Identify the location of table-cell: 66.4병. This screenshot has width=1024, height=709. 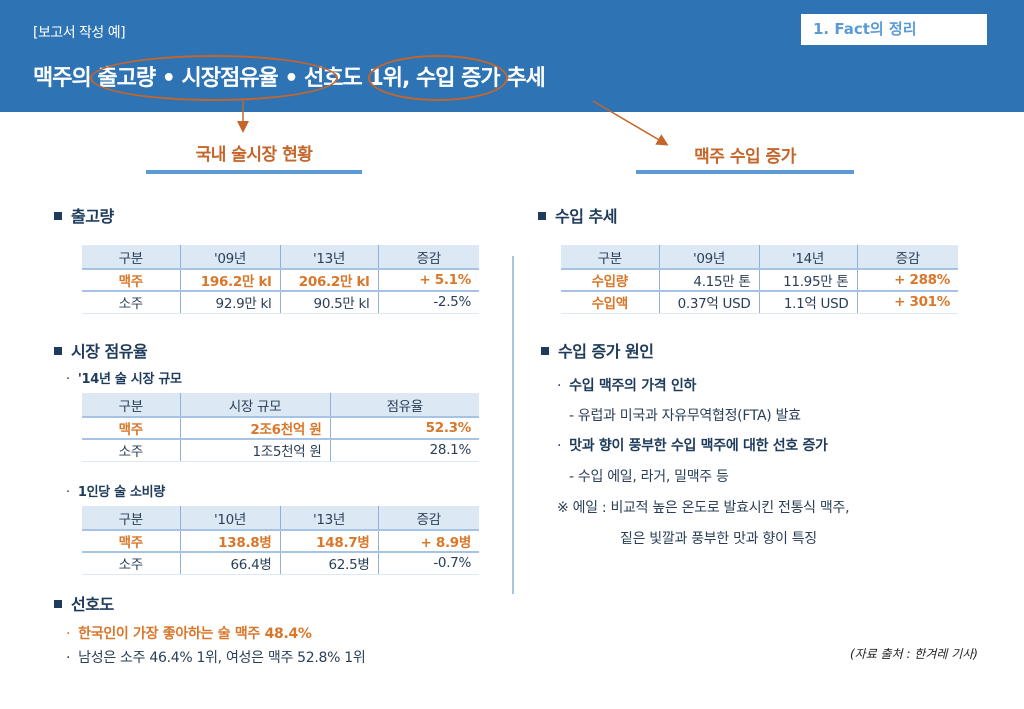
(229, 563).